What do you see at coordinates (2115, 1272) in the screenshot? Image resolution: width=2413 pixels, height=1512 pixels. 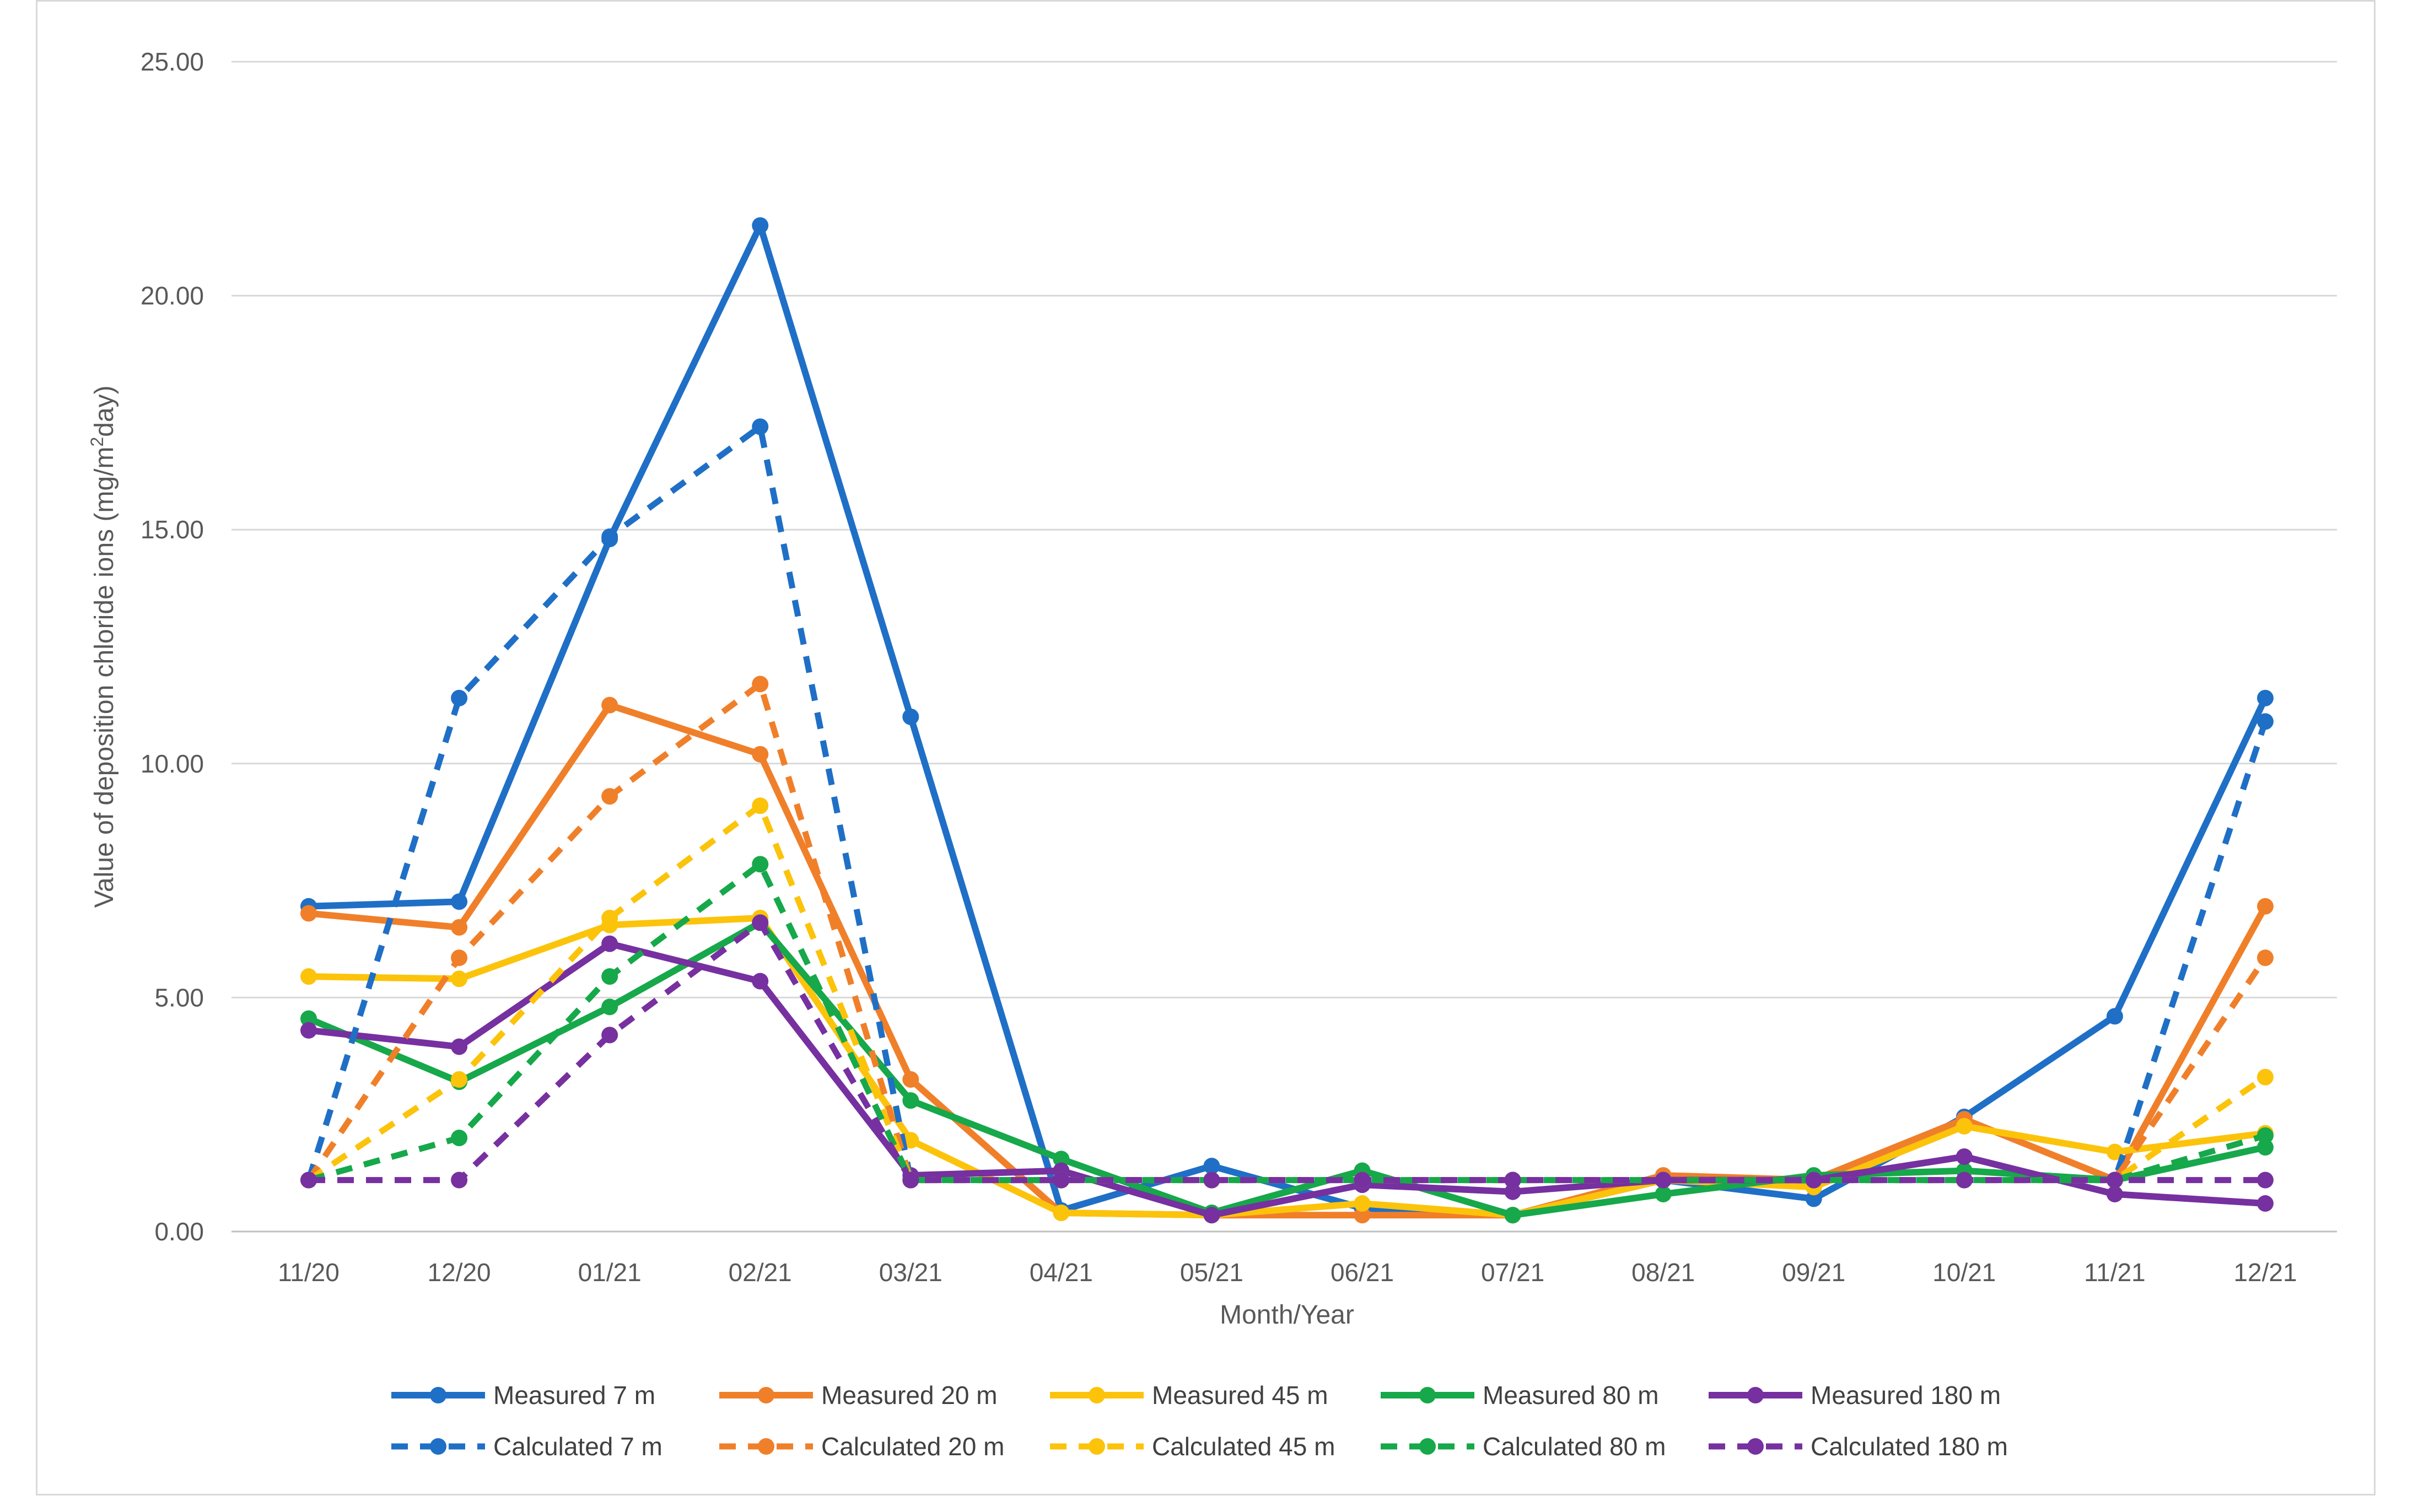 I see `x-tick-label: 11/21` at bounding box center [2115, 1272].